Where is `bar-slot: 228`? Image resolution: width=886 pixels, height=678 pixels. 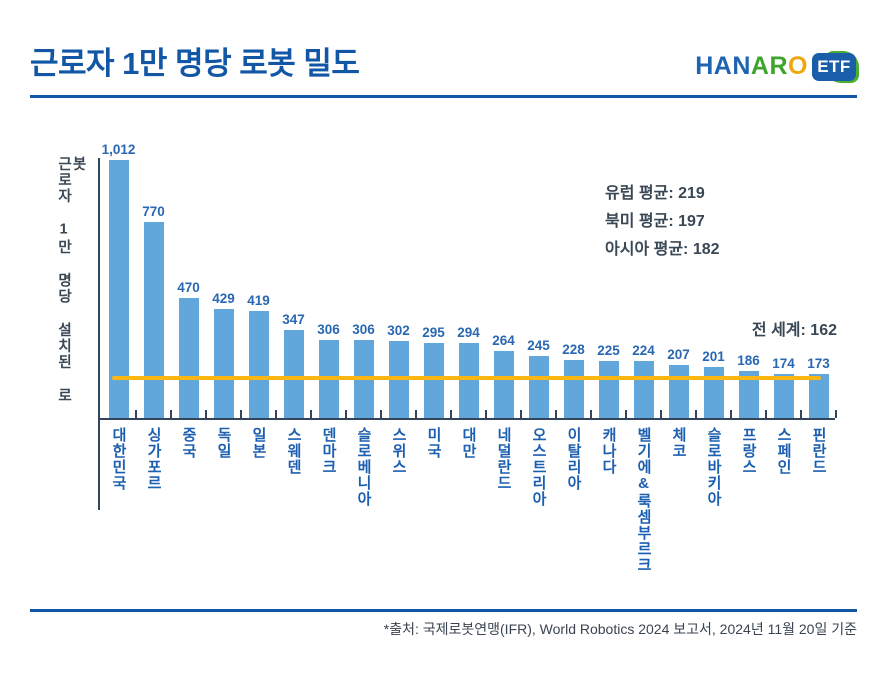
bar-slot: 228 is located at coordinates (573, 284).